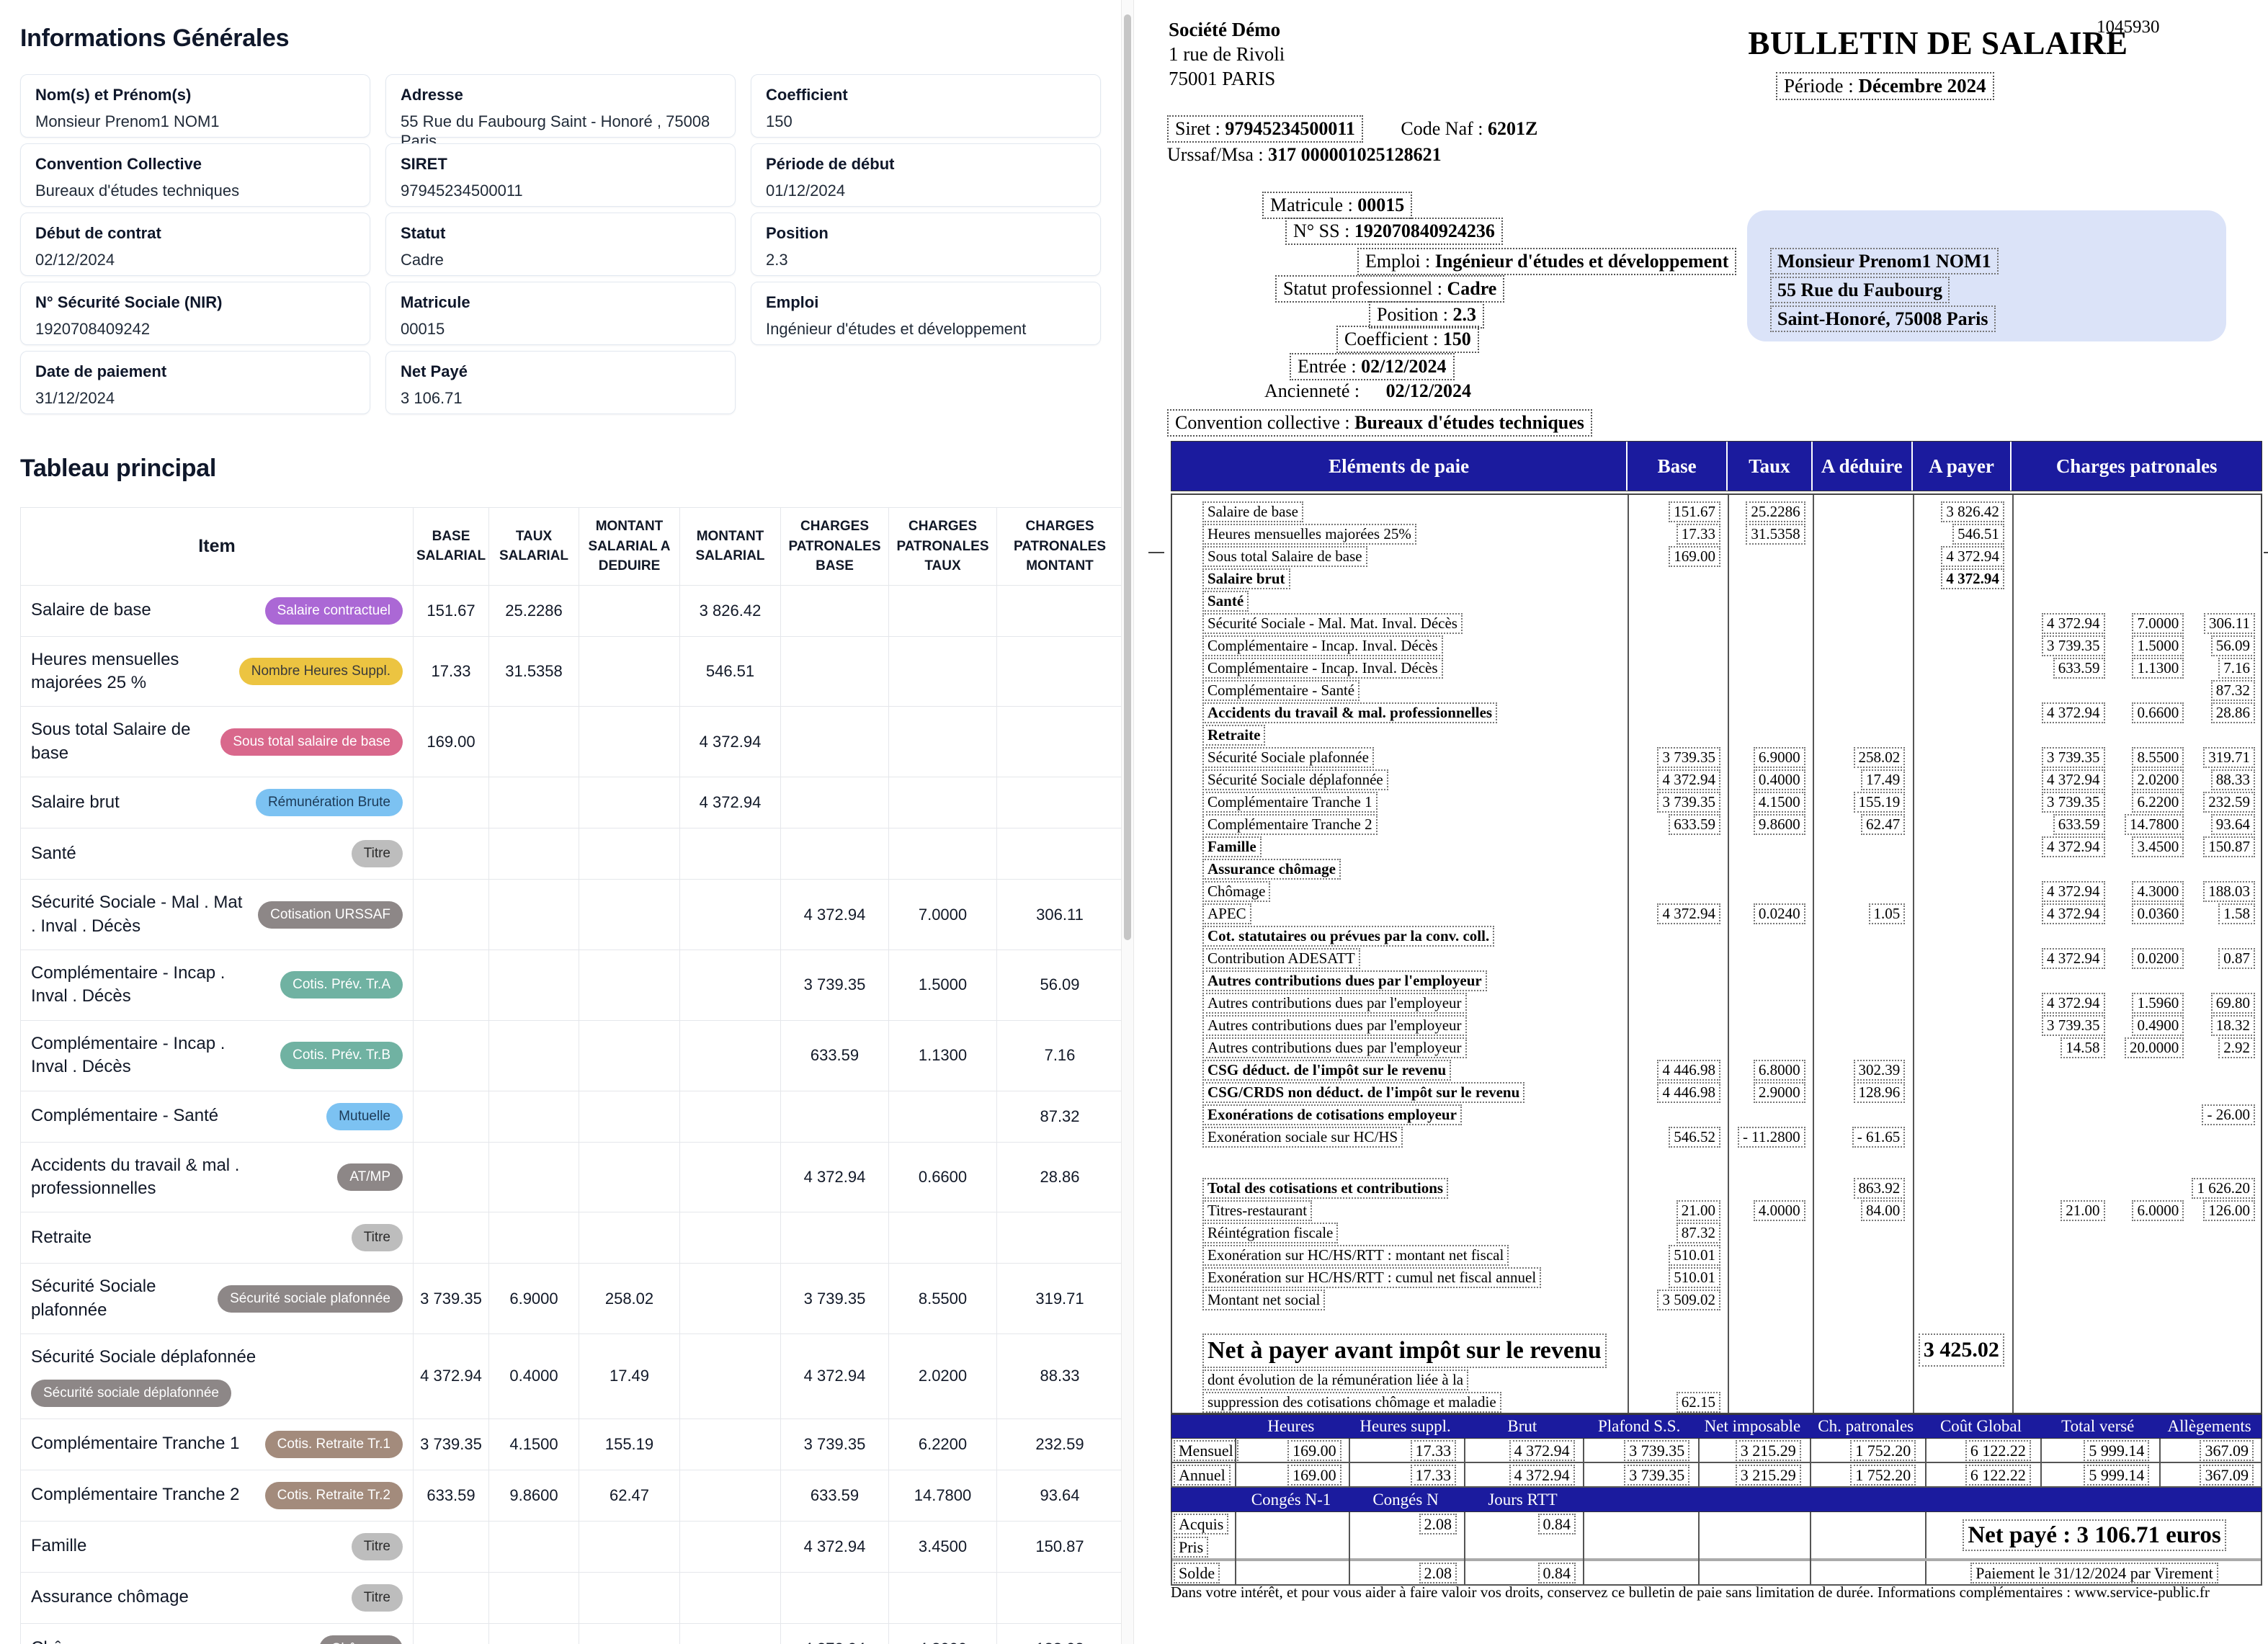  What do you see at coordinates (1304, 154) in the screenshot?
I see `urssaf-line: Urssaf/Msa : 317 000001025128621` at bounding box center [1304, 154].